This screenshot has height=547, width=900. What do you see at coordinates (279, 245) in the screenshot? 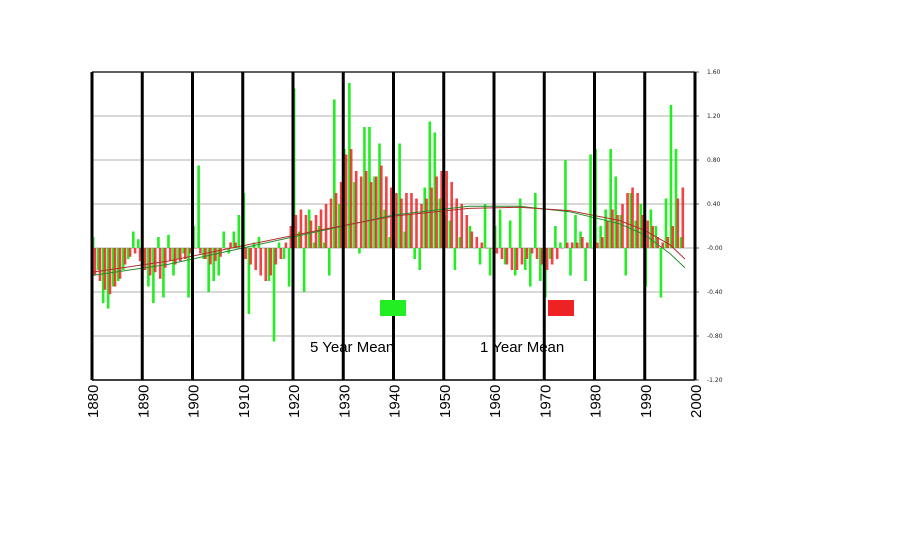
I see `five-year-bar-1917` at bounding box center [279, 245].